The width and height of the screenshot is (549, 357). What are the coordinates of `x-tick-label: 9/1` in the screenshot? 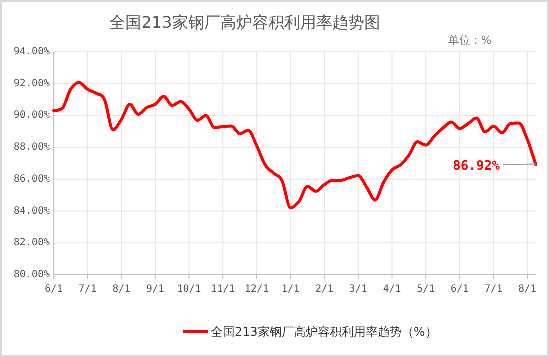 It's located at (155, 289).